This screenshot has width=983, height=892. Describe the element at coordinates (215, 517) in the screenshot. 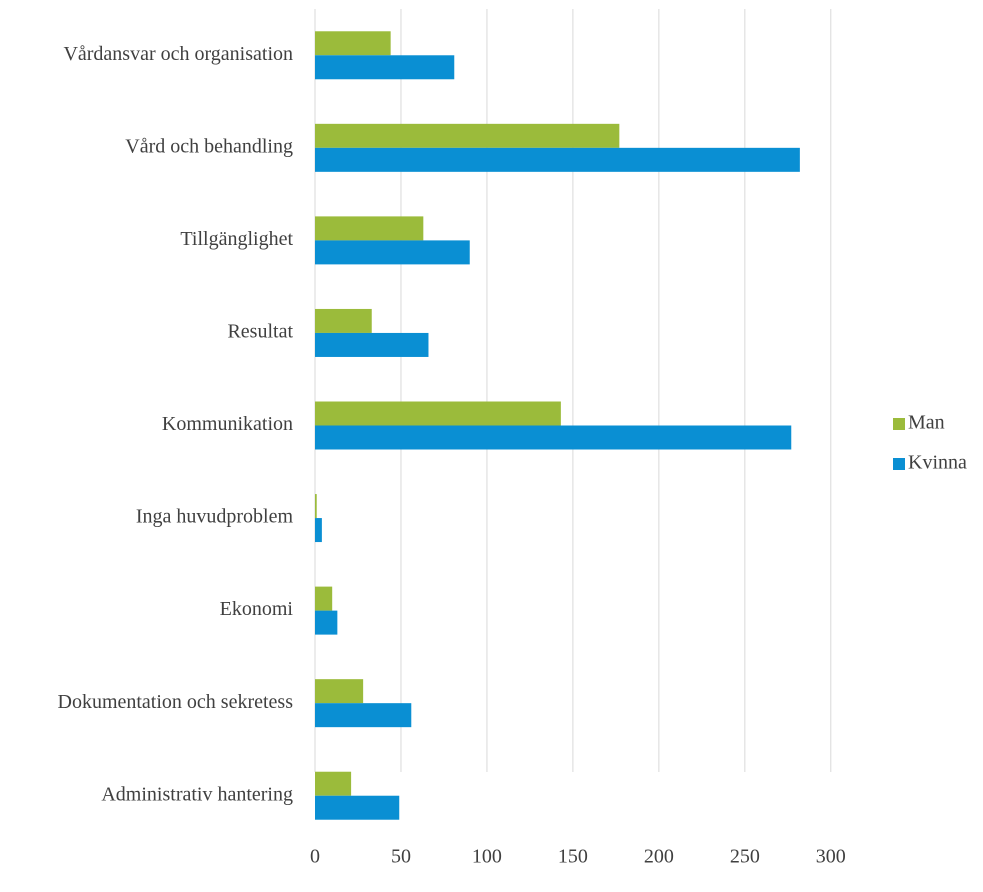

I see `y-tick-label: Inga huvudproblem` at that location.